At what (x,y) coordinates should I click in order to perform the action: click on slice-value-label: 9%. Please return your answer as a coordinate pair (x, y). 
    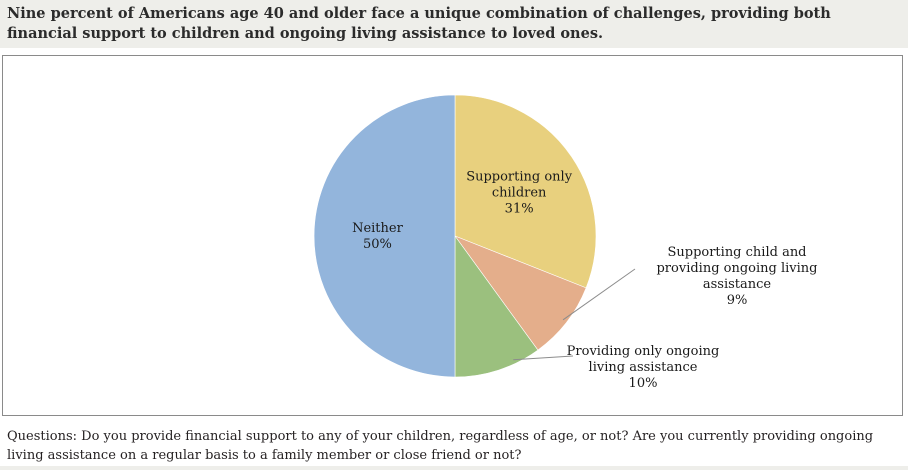
    Looking at the image, I should click on (737, 300).